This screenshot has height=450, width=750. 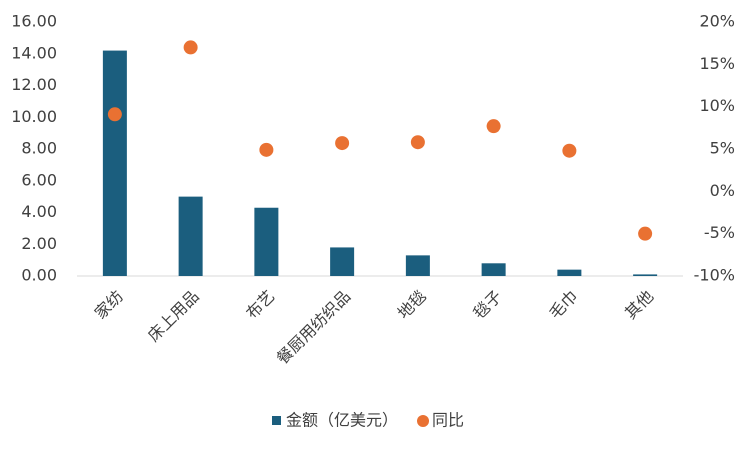 I want to click on y2-tick-label: -10%, so click(x=714, y=275).